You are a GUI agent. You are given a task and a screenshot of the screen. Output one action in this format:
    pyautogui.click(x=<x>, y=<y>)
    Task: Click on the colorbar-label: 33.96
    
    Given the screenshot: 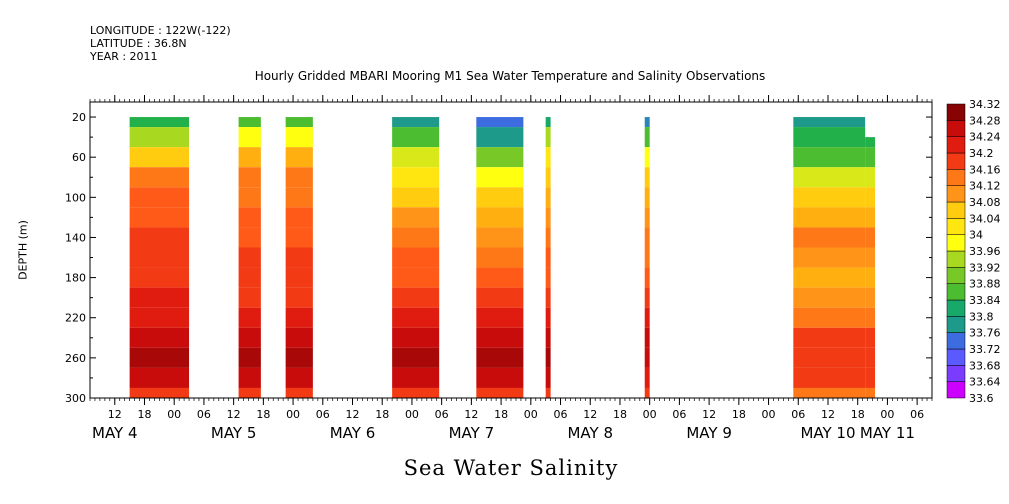 What is the action you would take?
    pyautogui.click(x=985, y=251)
    